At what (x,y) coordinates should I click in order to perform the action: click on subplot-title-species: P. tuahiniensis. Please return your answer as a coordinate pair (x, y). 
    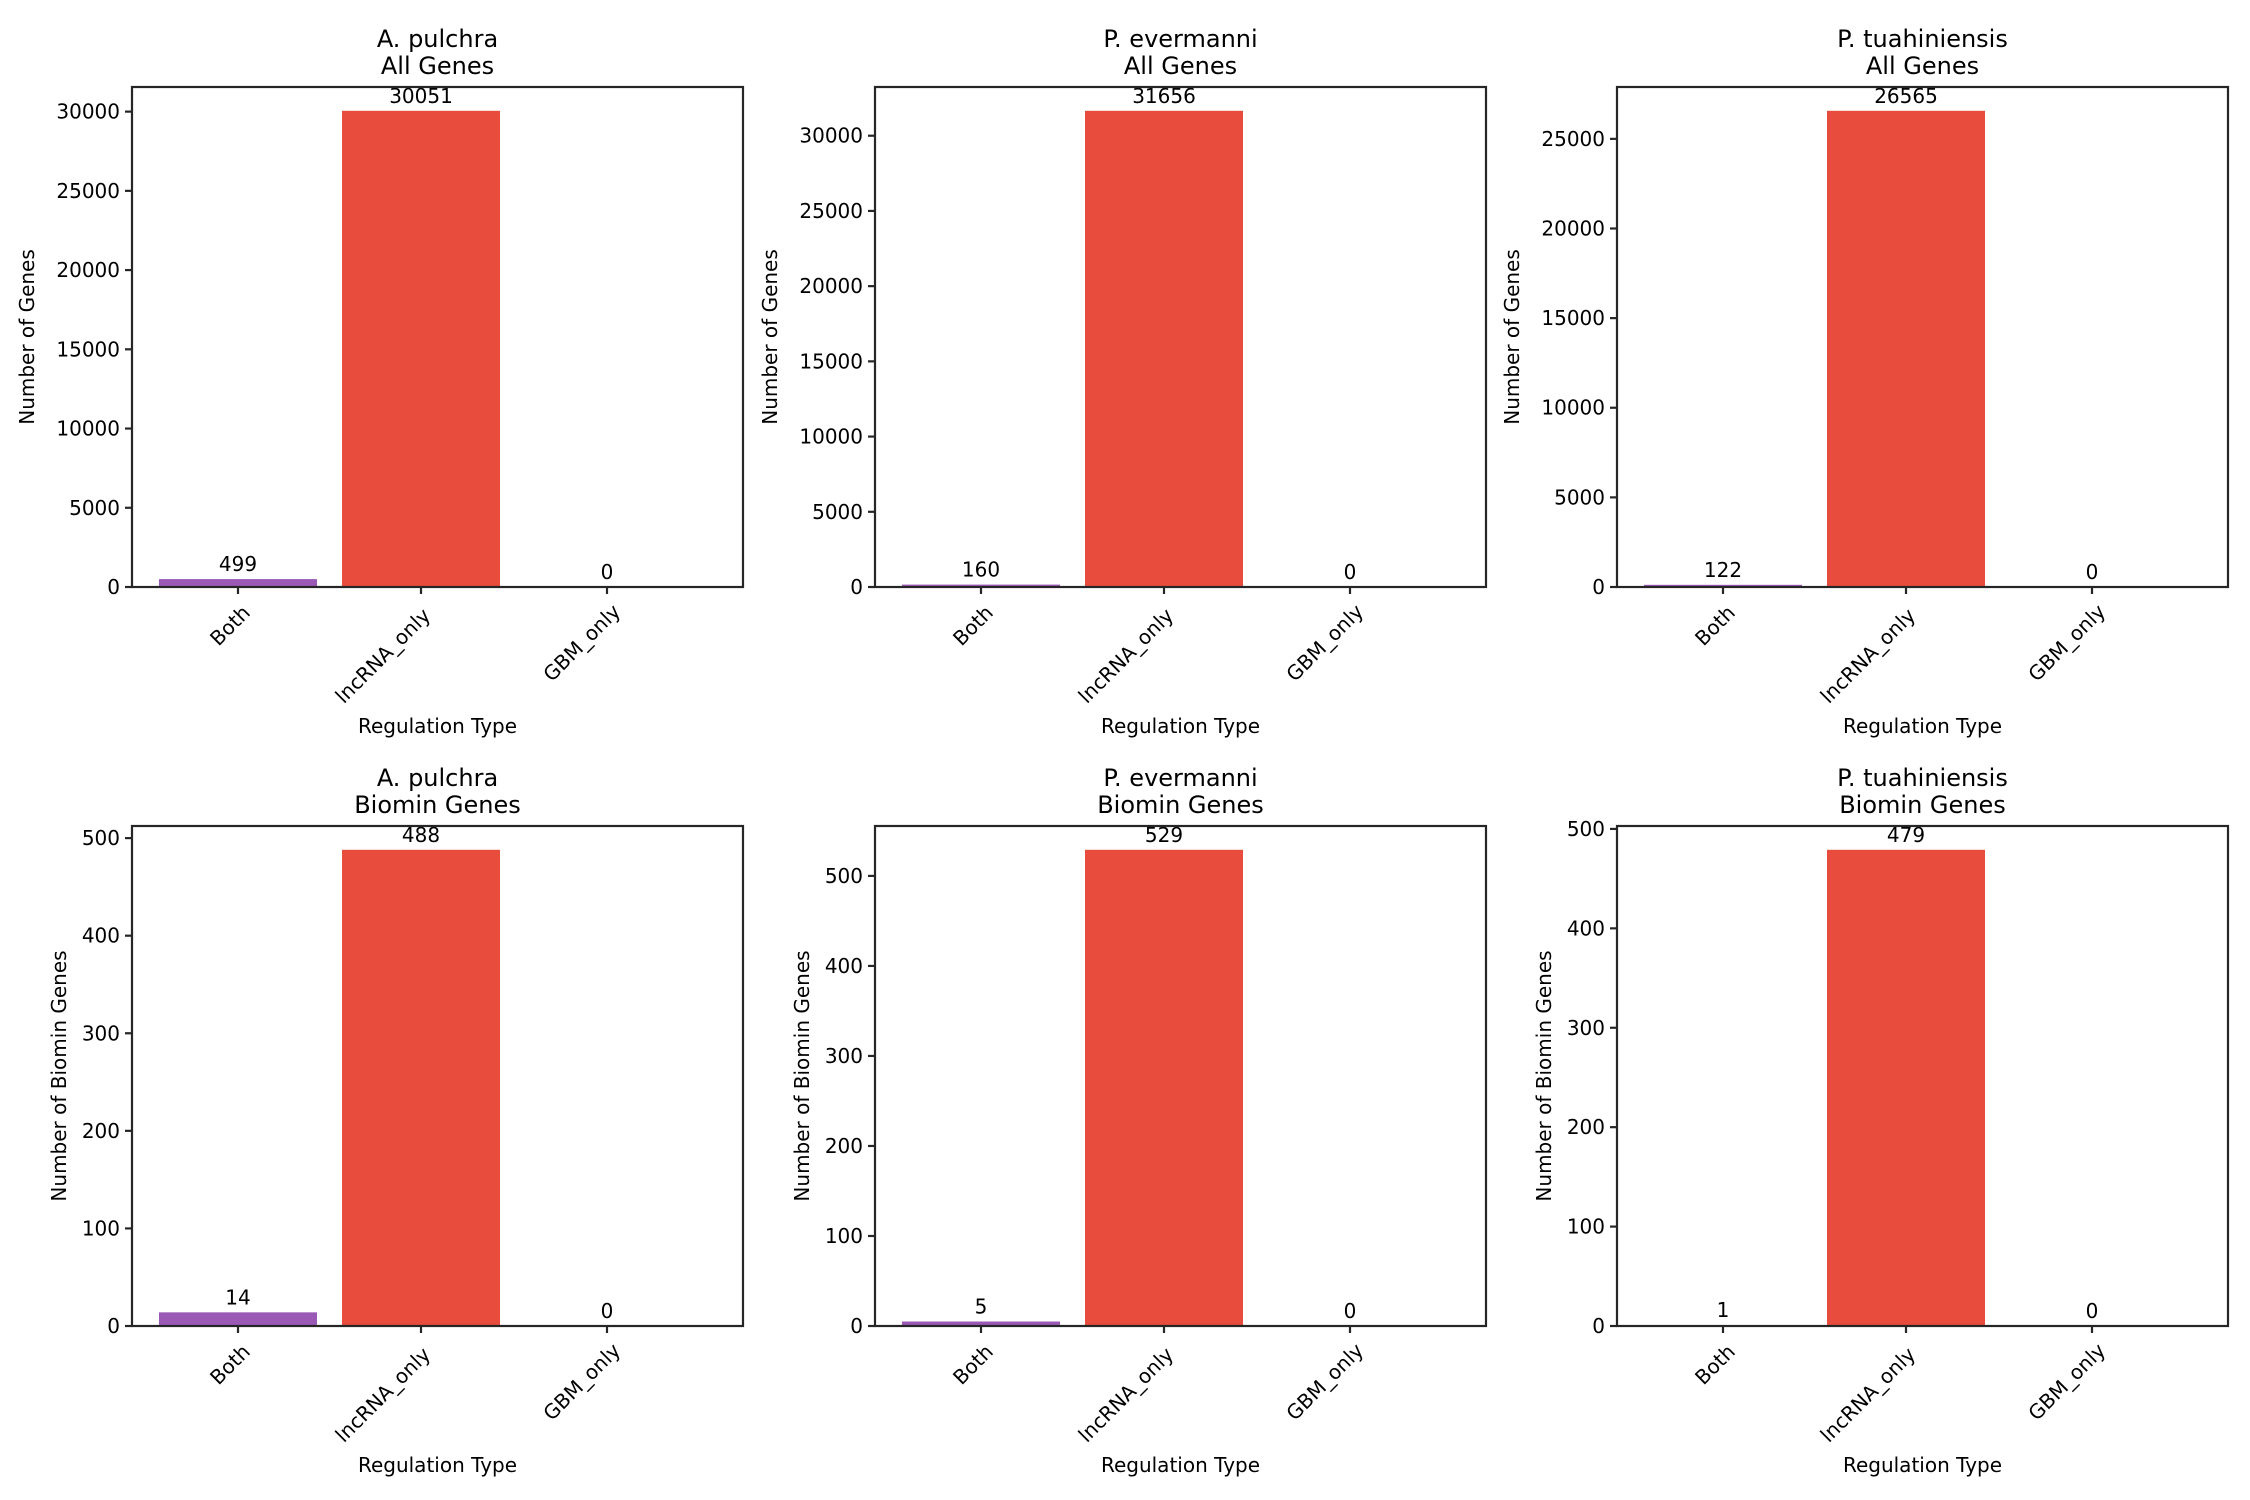
    Looking at the image, I should click on (1922, 39).